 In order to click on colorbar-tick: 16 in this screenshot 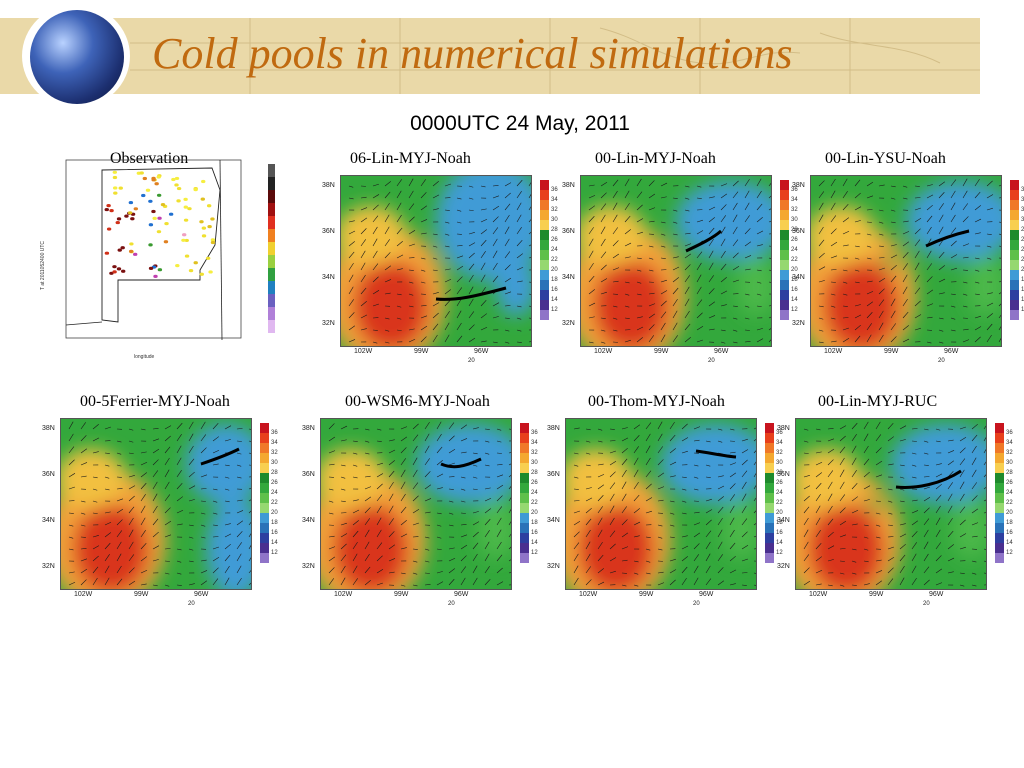, I will do `click(554, 290)`.